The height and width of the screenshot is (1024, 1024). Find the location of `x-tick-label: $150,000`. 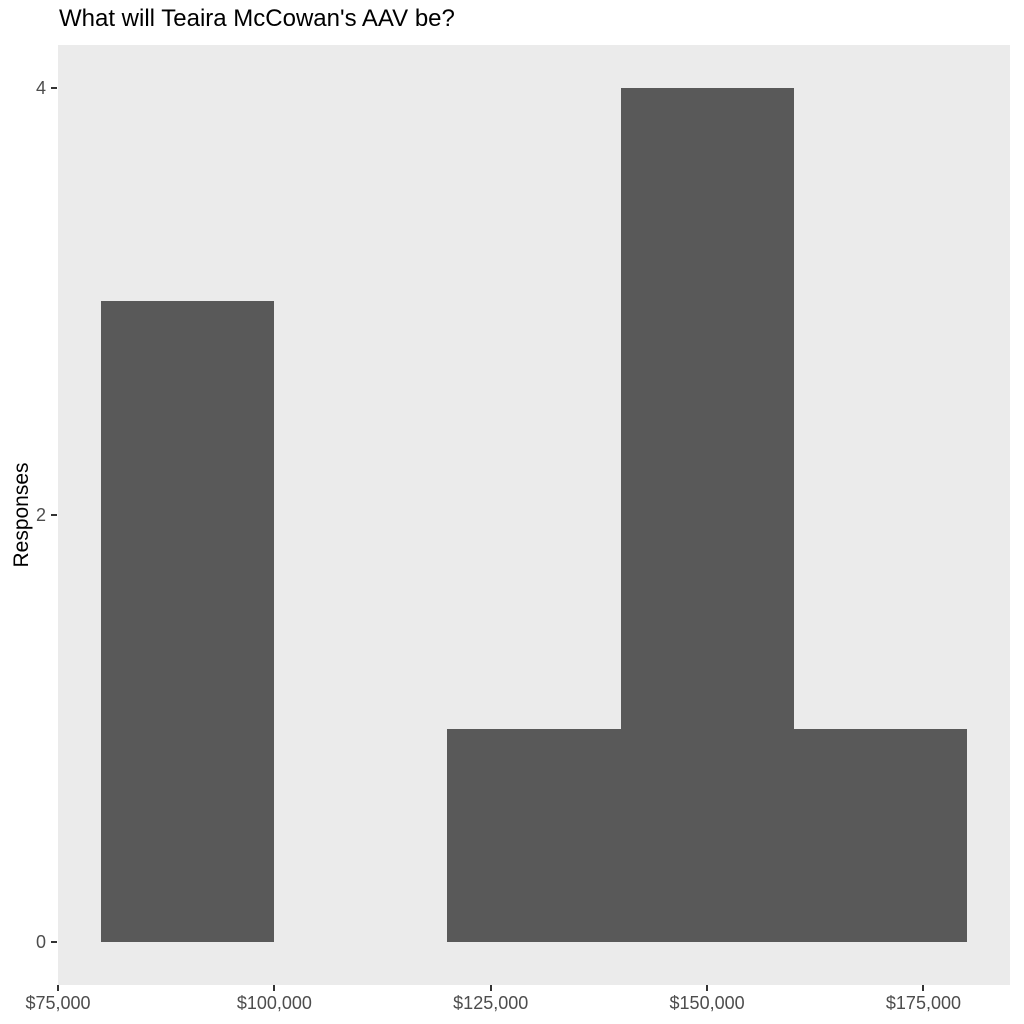

x-tick-label: $150,000 is located at coordinates (707, 1003).